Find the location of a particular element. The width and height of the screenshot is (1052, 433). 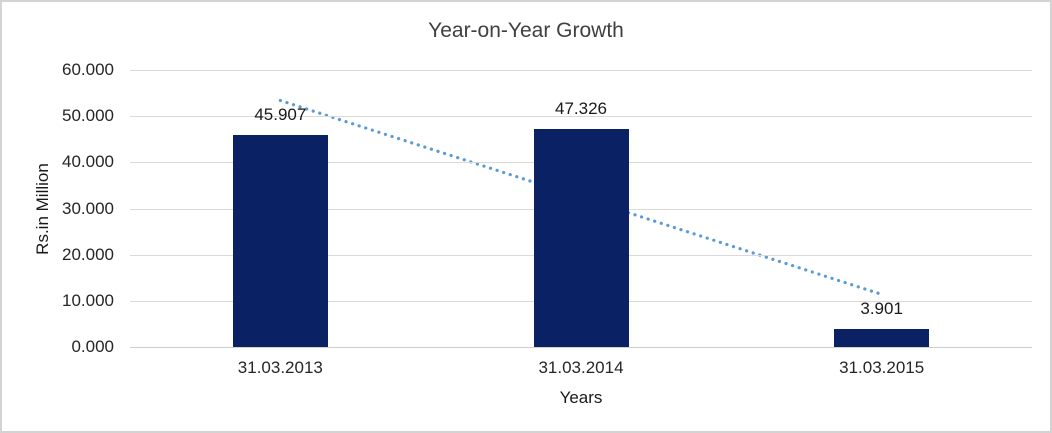

y-tick-label: 40.000 is located at coordinates (88, 162).